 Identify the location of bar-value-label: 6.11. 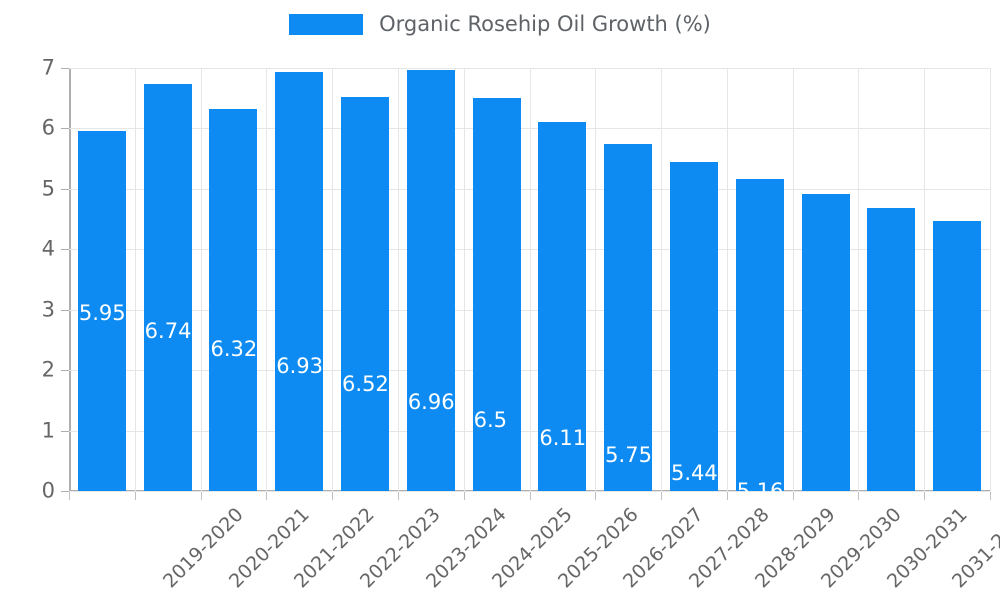
(563, 437).